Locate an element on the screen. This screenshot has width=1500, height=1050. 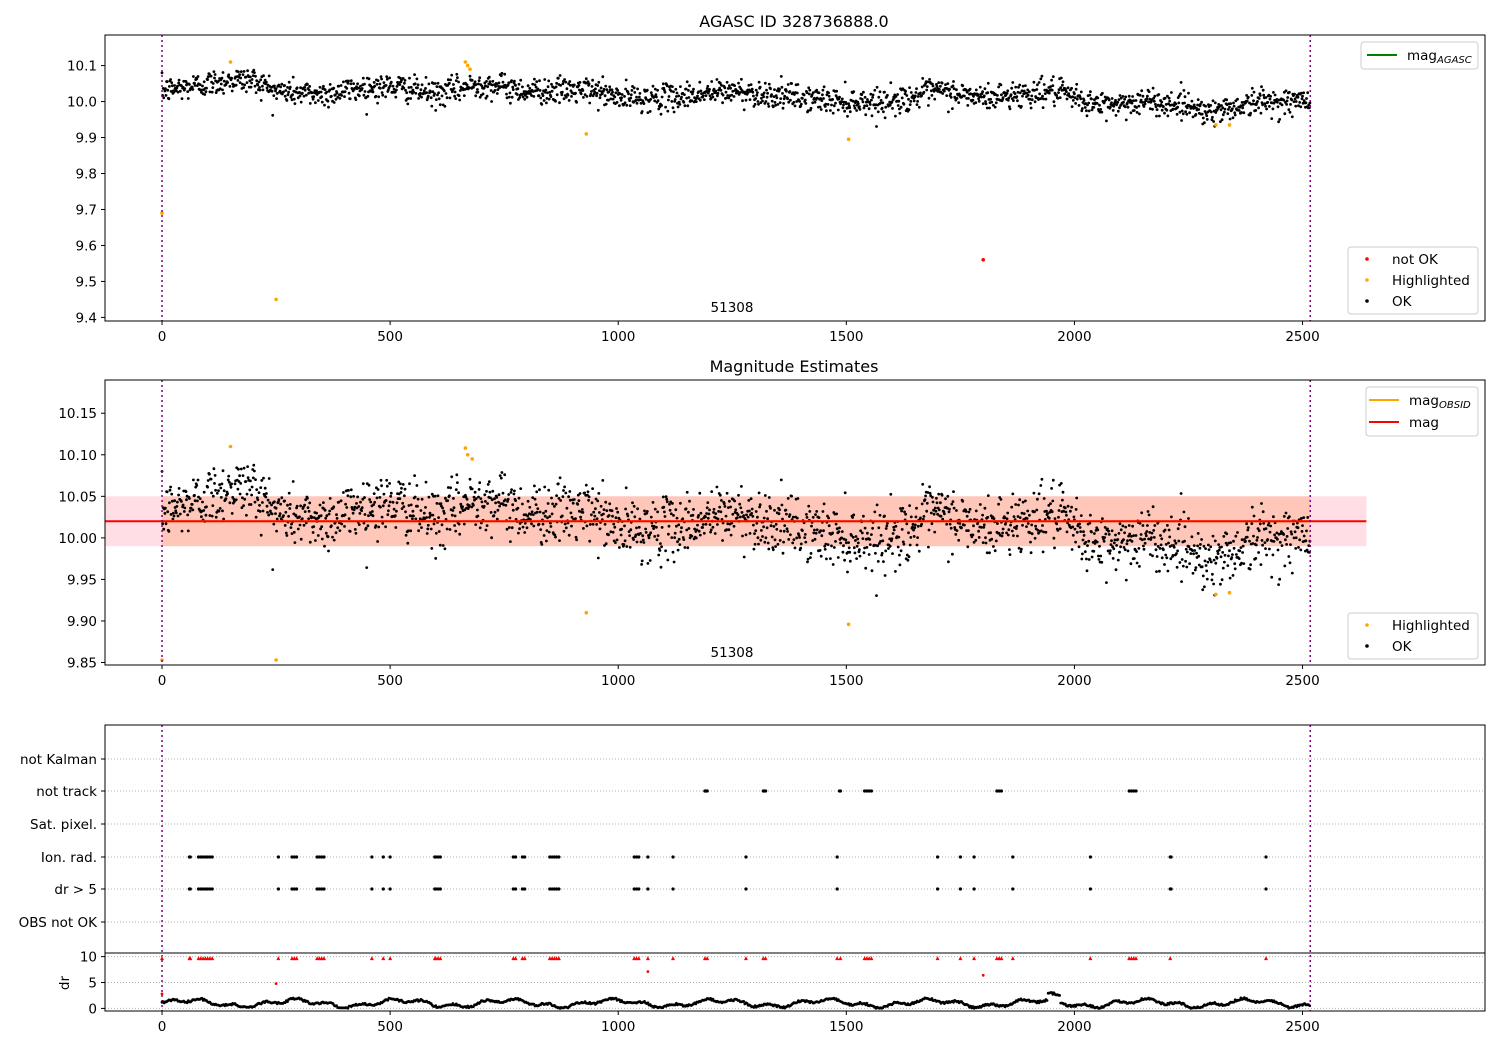
not-track-point is located at coordinates (707, 791).